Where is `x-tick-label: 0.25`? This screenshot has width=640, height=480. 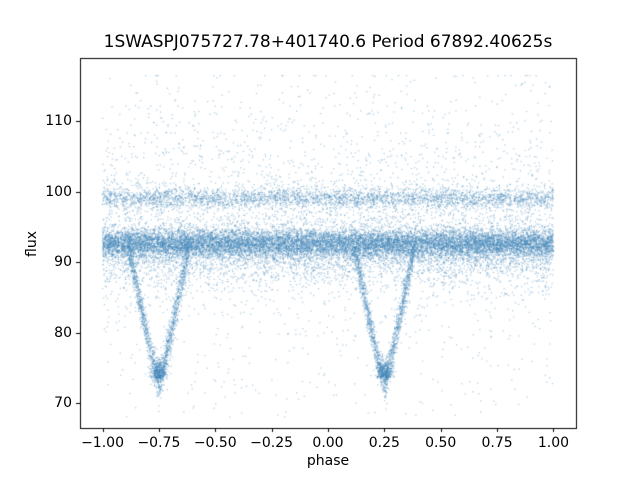
x-tick-label: 0.25 is located at coordinates (384, 443).